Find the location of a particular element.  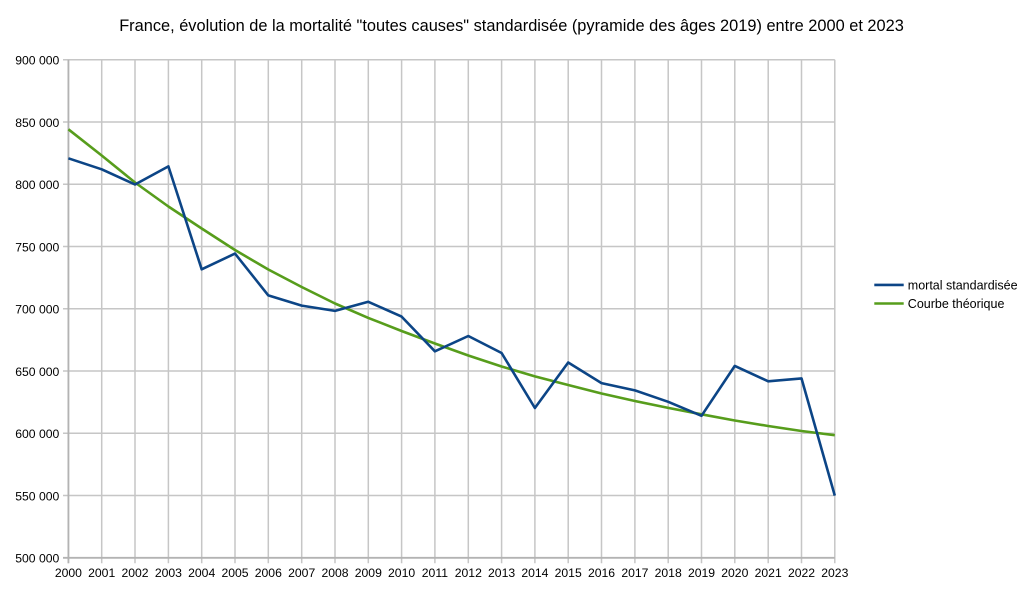

svg-text: 2023 is located at coordinates (834, 573).